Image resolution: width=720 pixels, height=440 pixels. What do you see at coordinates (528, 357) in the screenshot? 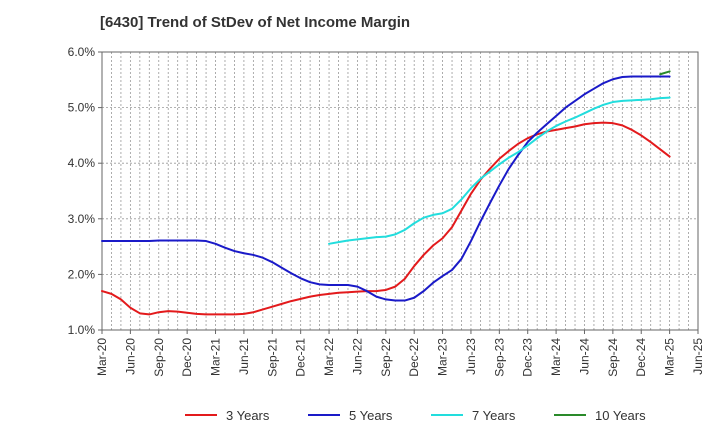
I see `x-tick-label: Dec-23` at bounding box center [528, 357].